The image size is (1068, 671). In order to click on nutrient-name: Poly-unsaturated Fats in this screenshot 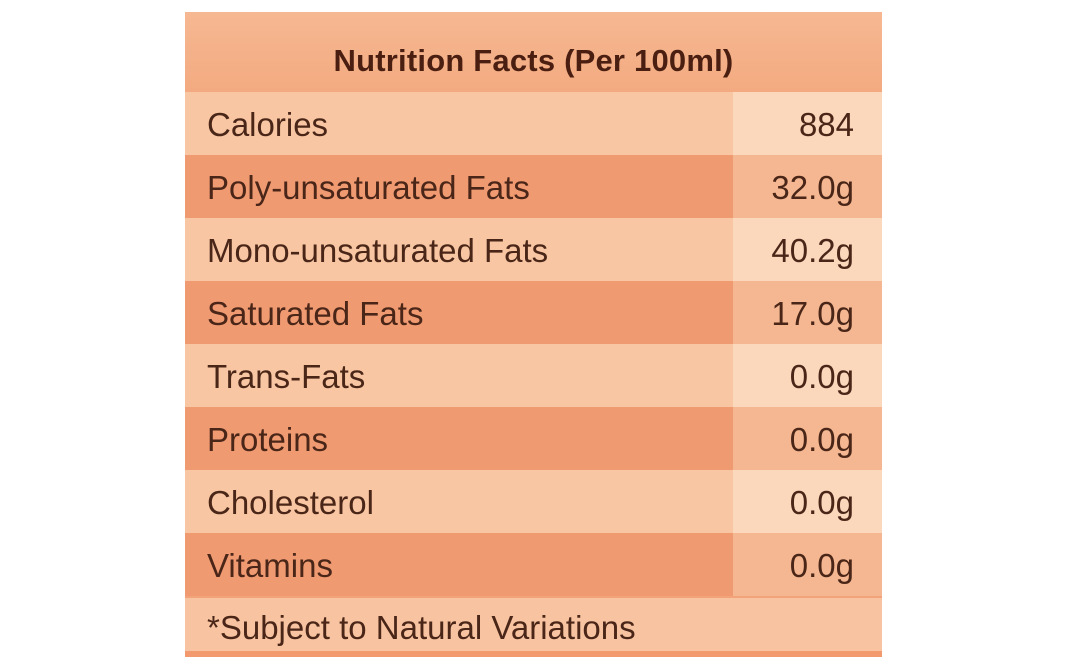, I will do `click(459, 186)`.